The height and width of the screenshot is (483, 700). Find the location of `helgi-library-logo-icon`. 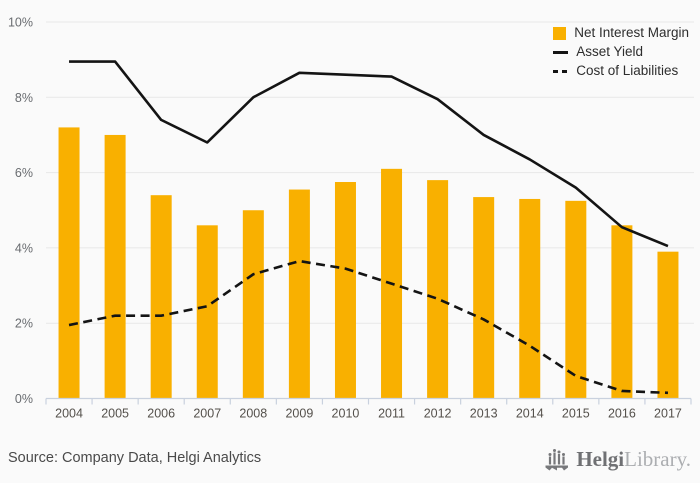

helgi-library-logo-icon is located at coordinates (557, 459).